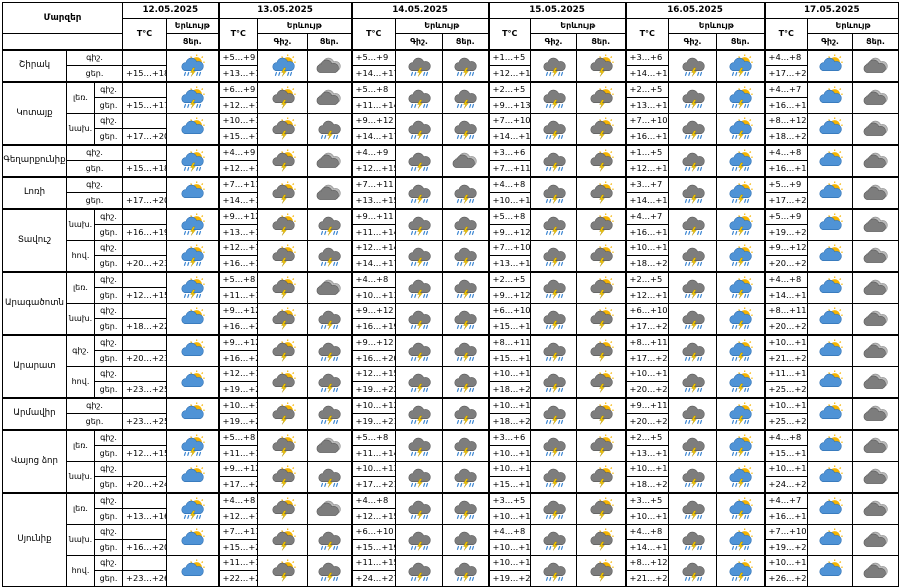 Image resolution: width=900 pixels, height=587 pixels. Describe the element at coordinates (509, 89) in the screenshot. I see `temp-range: +2…+5` at that location.